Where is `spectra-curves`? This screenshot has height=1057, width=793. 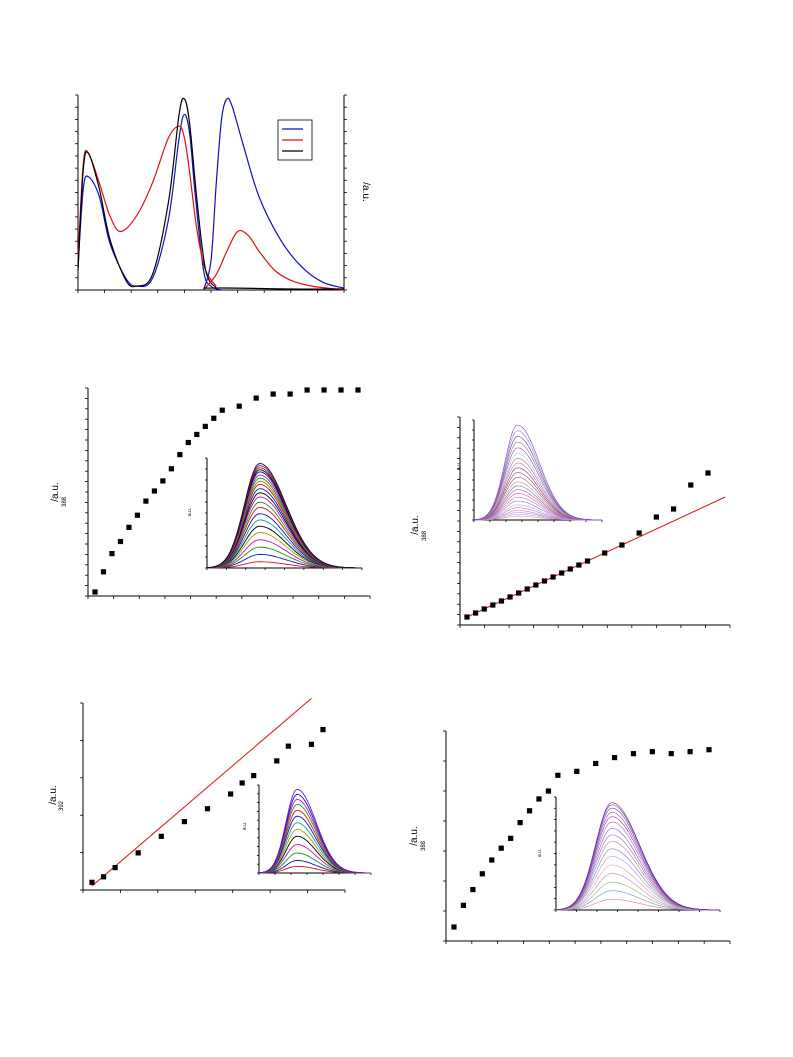
spectra-curves is located at coordinates (211, 194).